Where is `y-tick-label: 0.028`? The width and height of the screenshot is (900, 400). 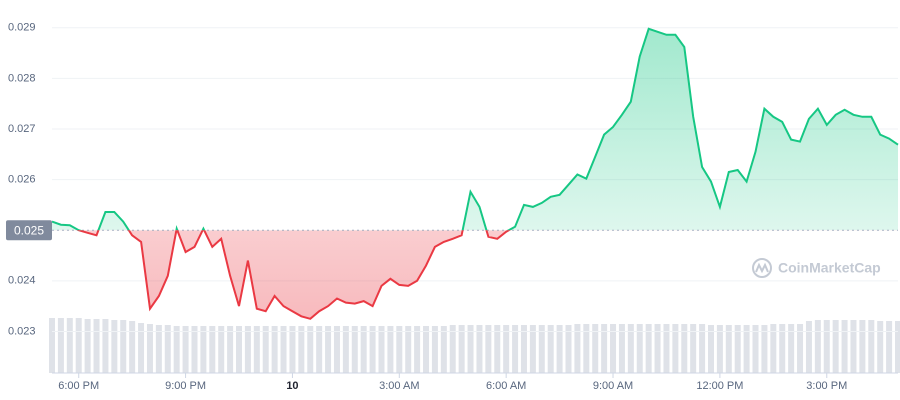 y-tick-label: 0.028 is located at coordinates (22, 78).